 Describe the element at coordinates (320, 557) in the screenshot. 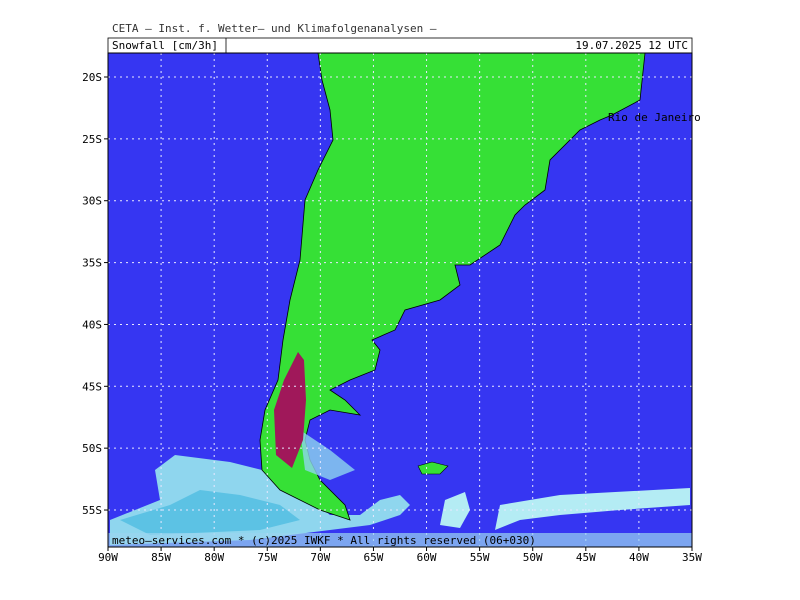

I see `lon-label: 70W` at that location.